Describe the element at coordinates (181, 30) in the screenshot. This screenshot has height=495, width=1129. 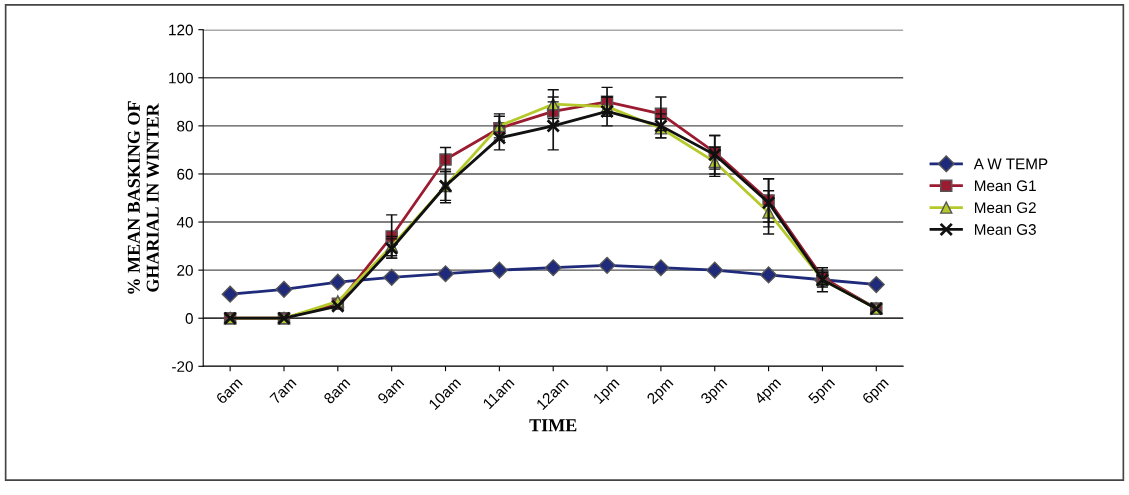
I see `y-tick-label: 120` at that location.